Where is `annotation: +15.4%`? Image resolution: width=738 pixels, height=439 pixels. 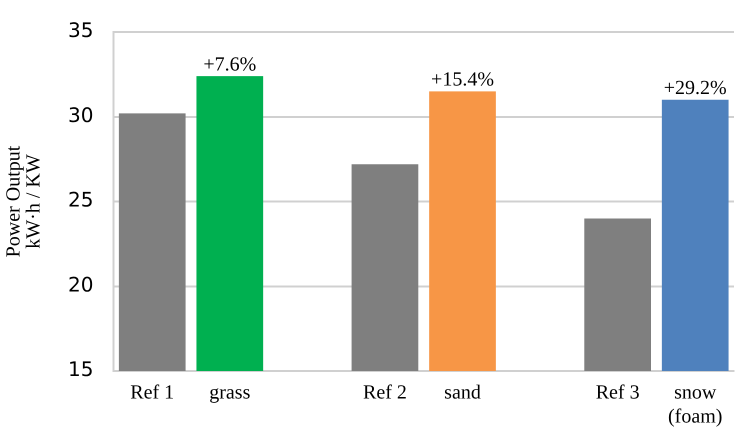
annotation: +15.4% is located at coordinates (462, 79).